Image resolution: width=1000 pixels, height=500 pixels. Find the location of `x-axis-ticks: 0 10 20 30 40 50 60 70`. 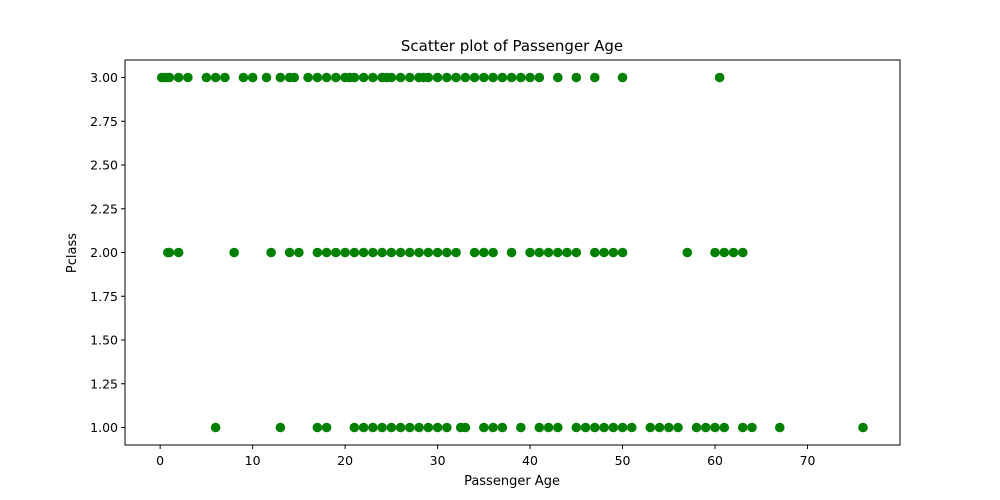

x-axis-ticks: 0 10 20 30 40 50 60 70 is located at coordinates (486, 456).